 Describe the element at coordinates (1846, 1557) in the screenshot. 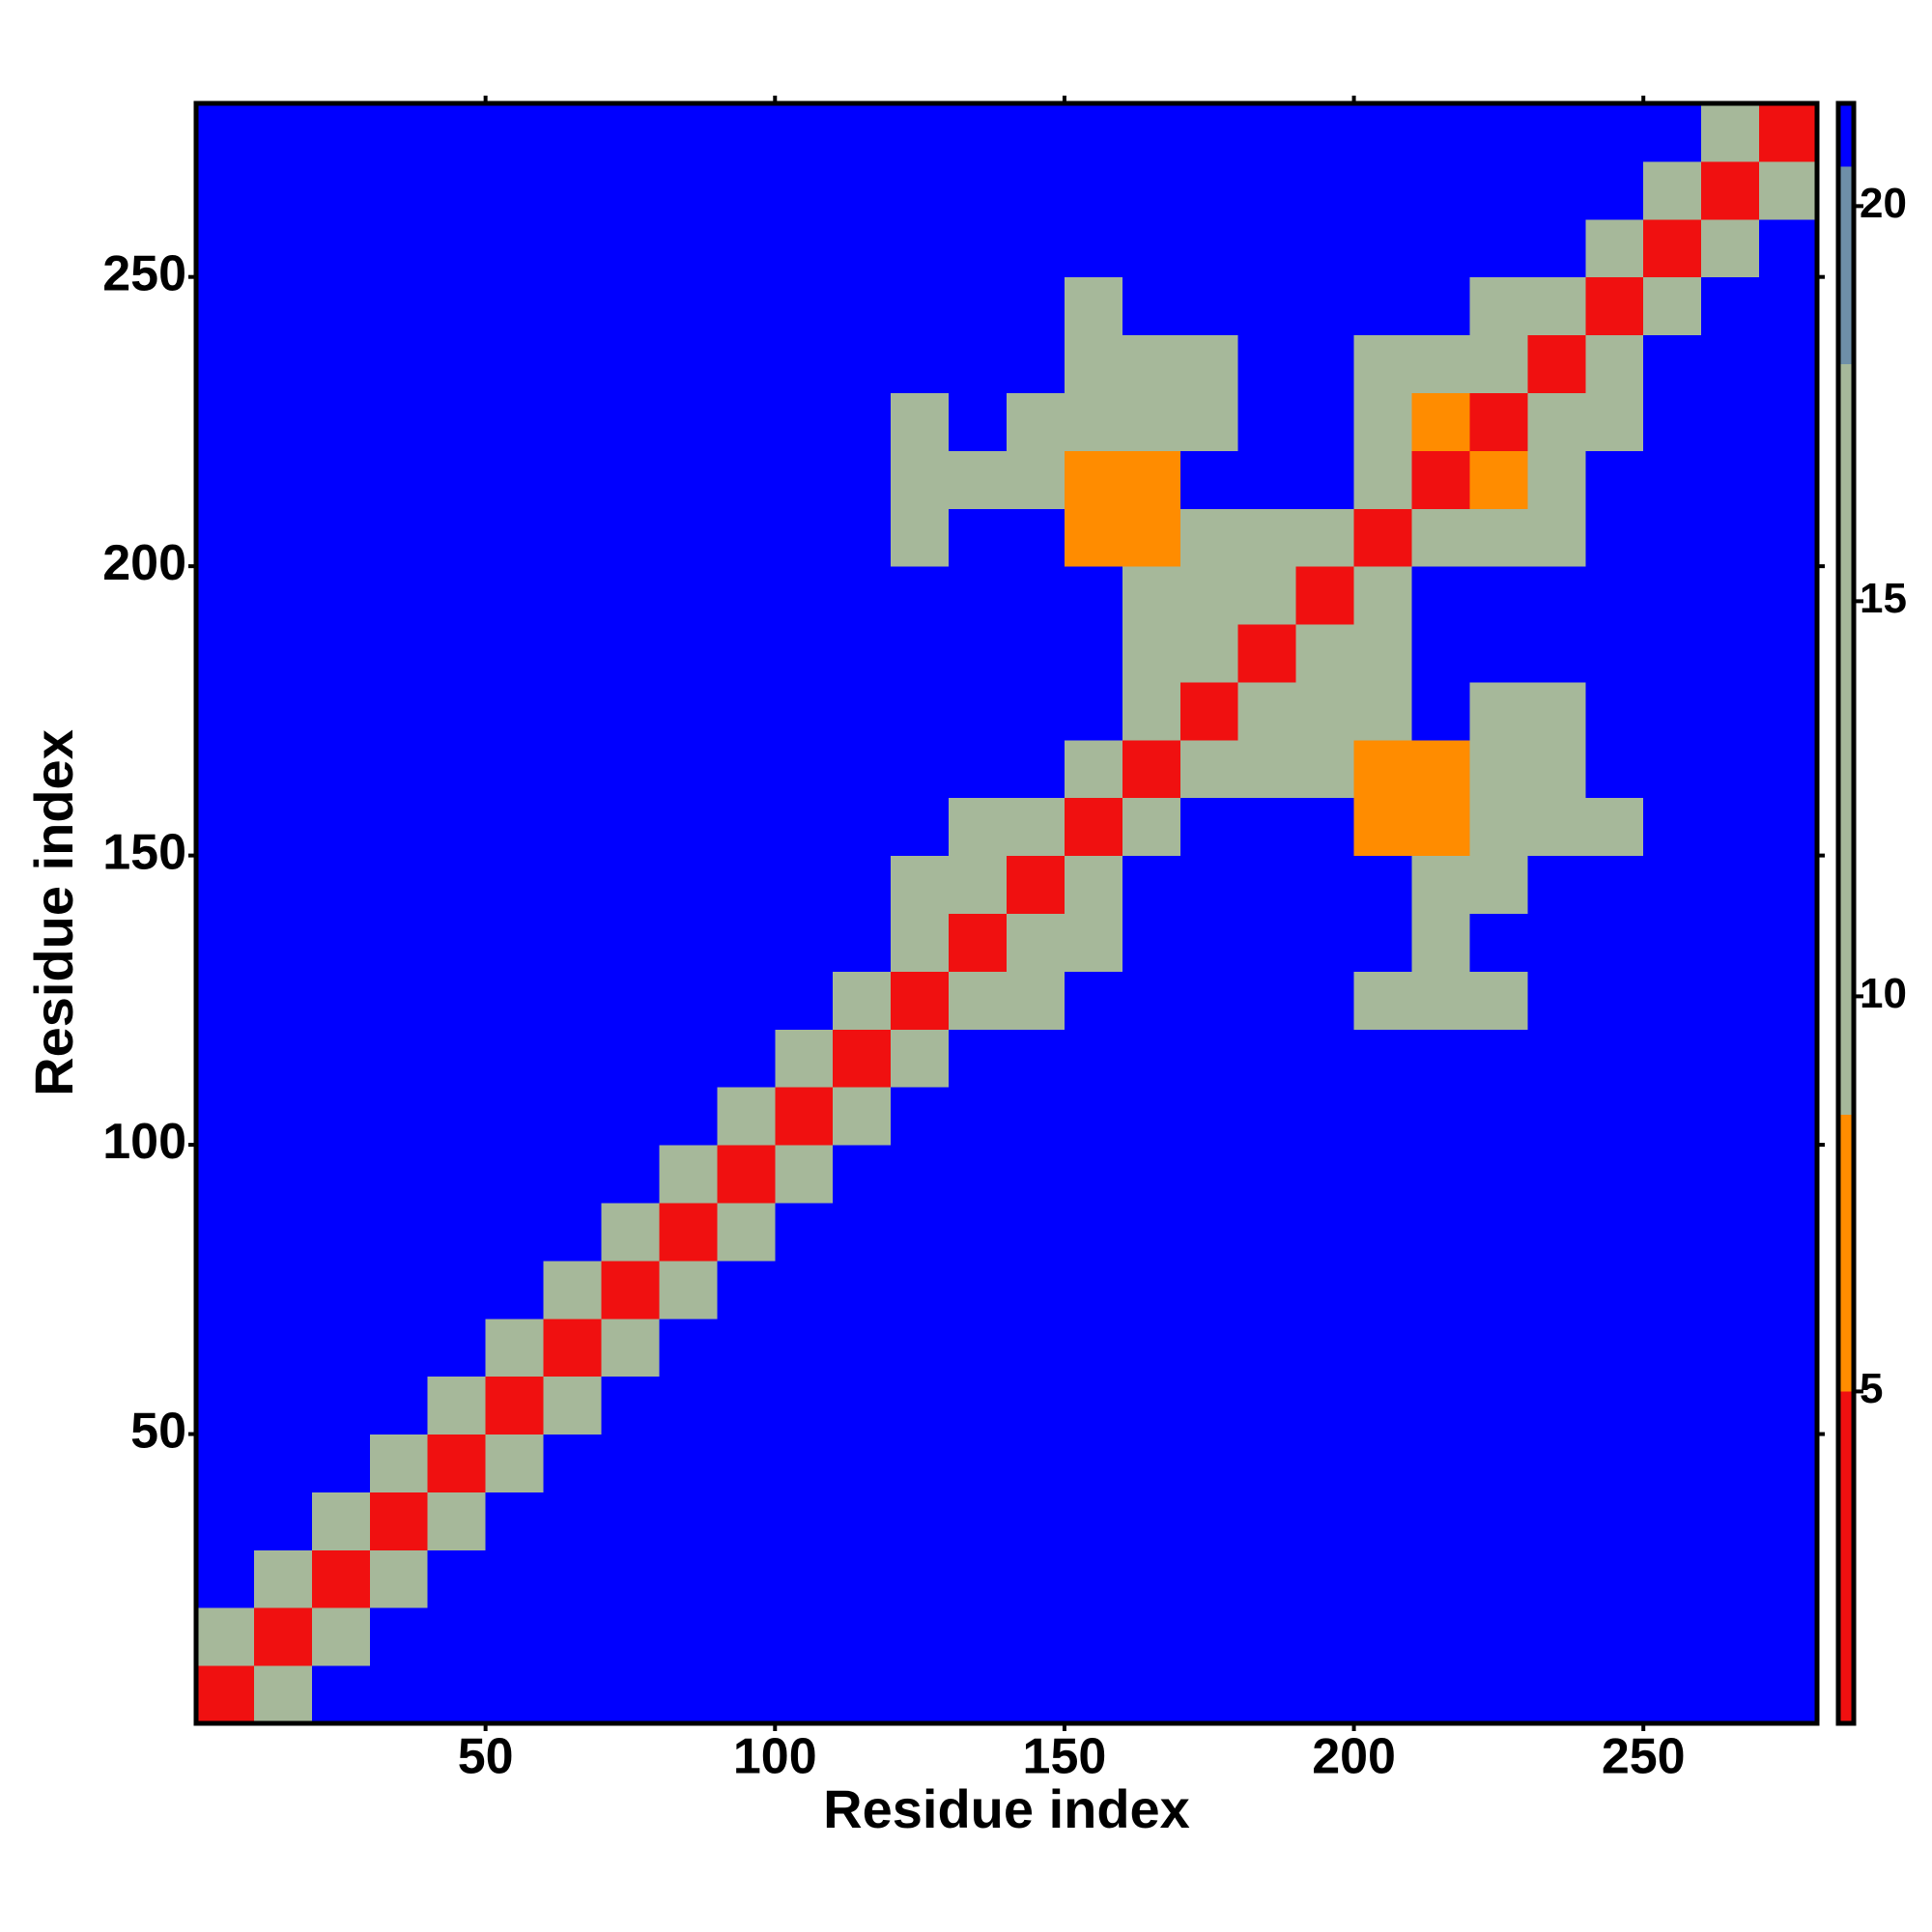

I see `colorbar-segment` at that location.